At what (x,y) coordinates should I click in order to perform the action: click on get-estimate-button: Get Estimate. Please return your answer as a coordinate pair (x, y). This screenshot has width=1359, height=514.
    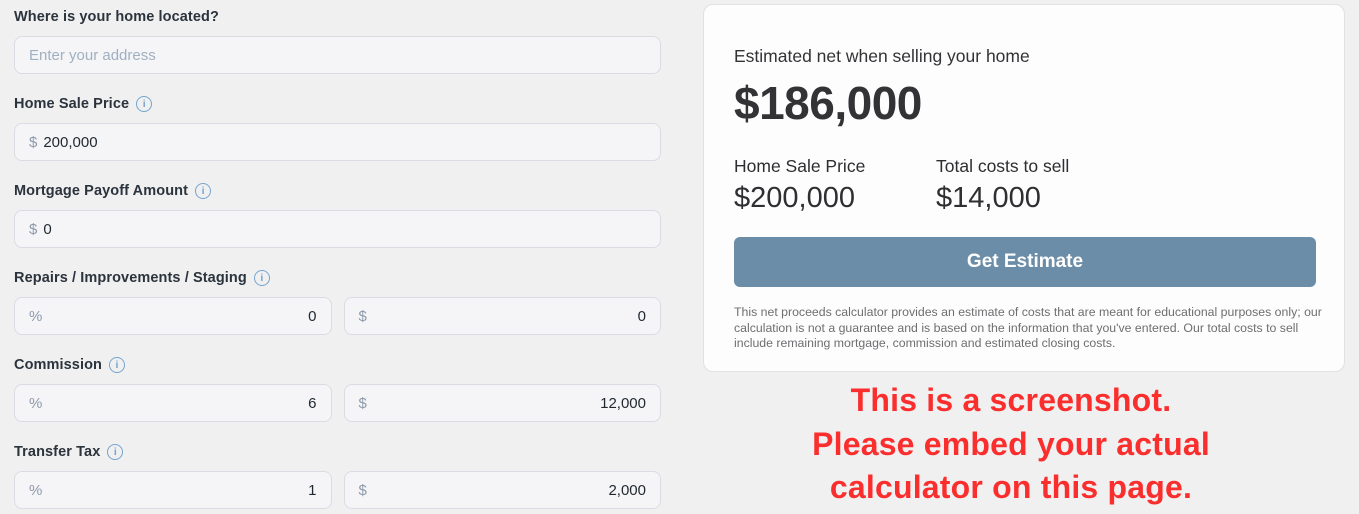
    Looking at the image, I should click on (1025, 262).